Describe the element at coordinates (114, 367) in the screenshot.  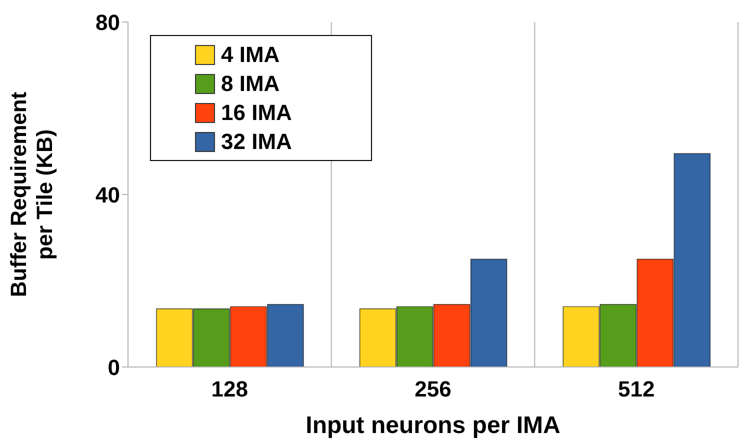
I see `y-tick-label: 0` at that location.